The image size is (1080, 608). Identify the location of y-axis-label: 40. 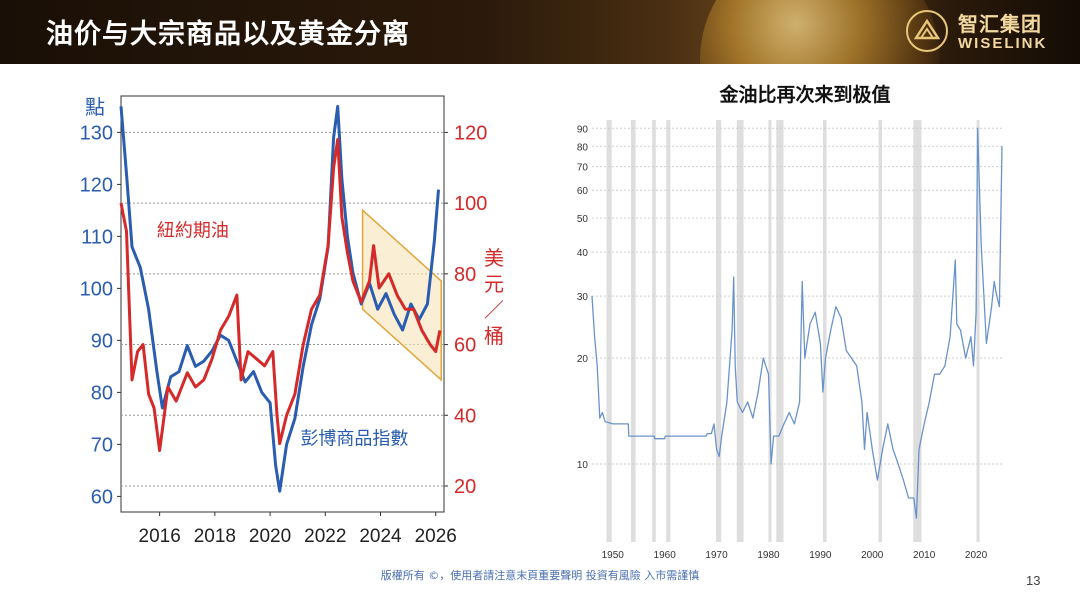
(583, 253).